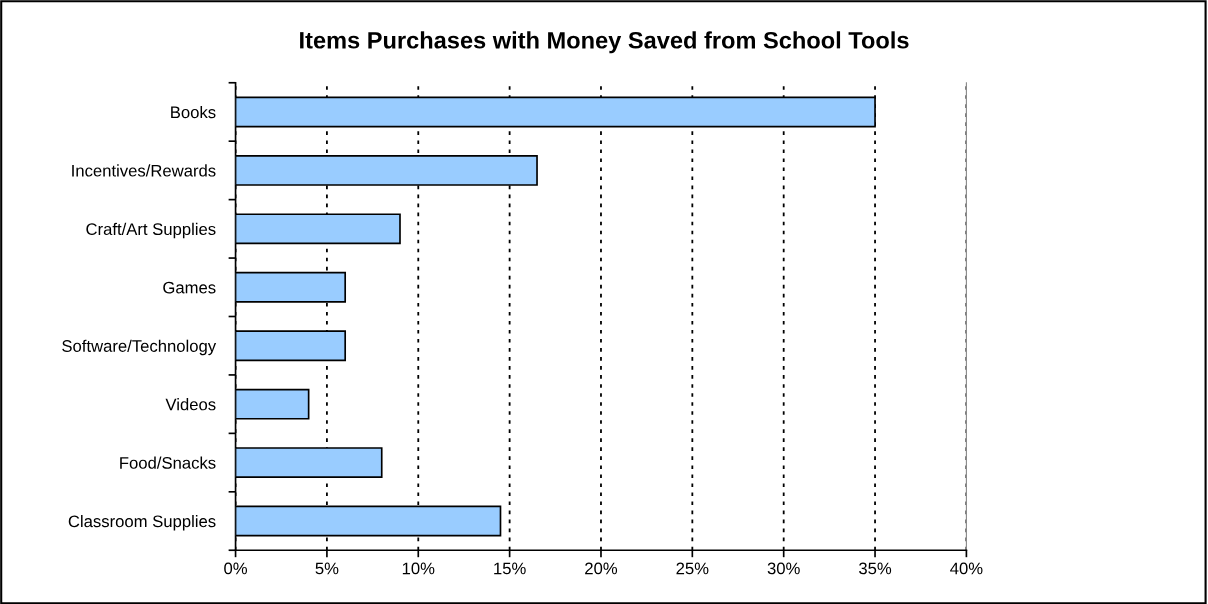 The image size is (1208, 604). Describe the element at coordinates (236, 568) in the screenshot. I see `x-tick-label: 0%` at that location.